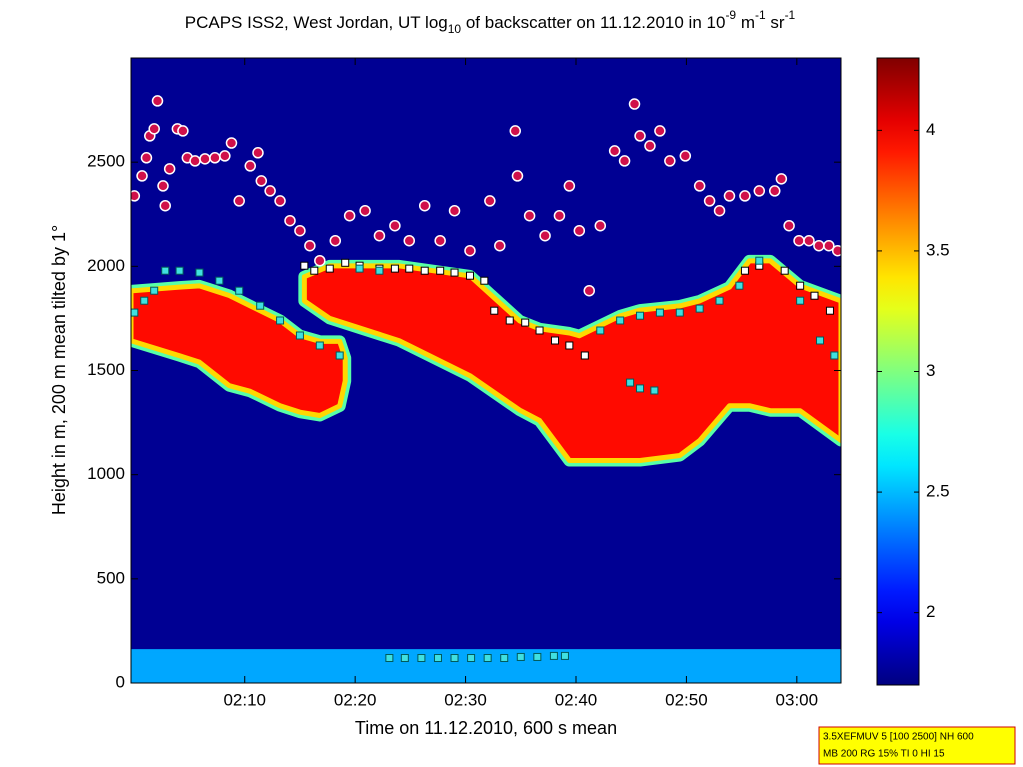 Image resolution: width=1023 pixels, height=767 pixels. Describe the element at coordinates (938, 249) in the screenshot. I see `colorbar-tick-label: 3.5` at that location.